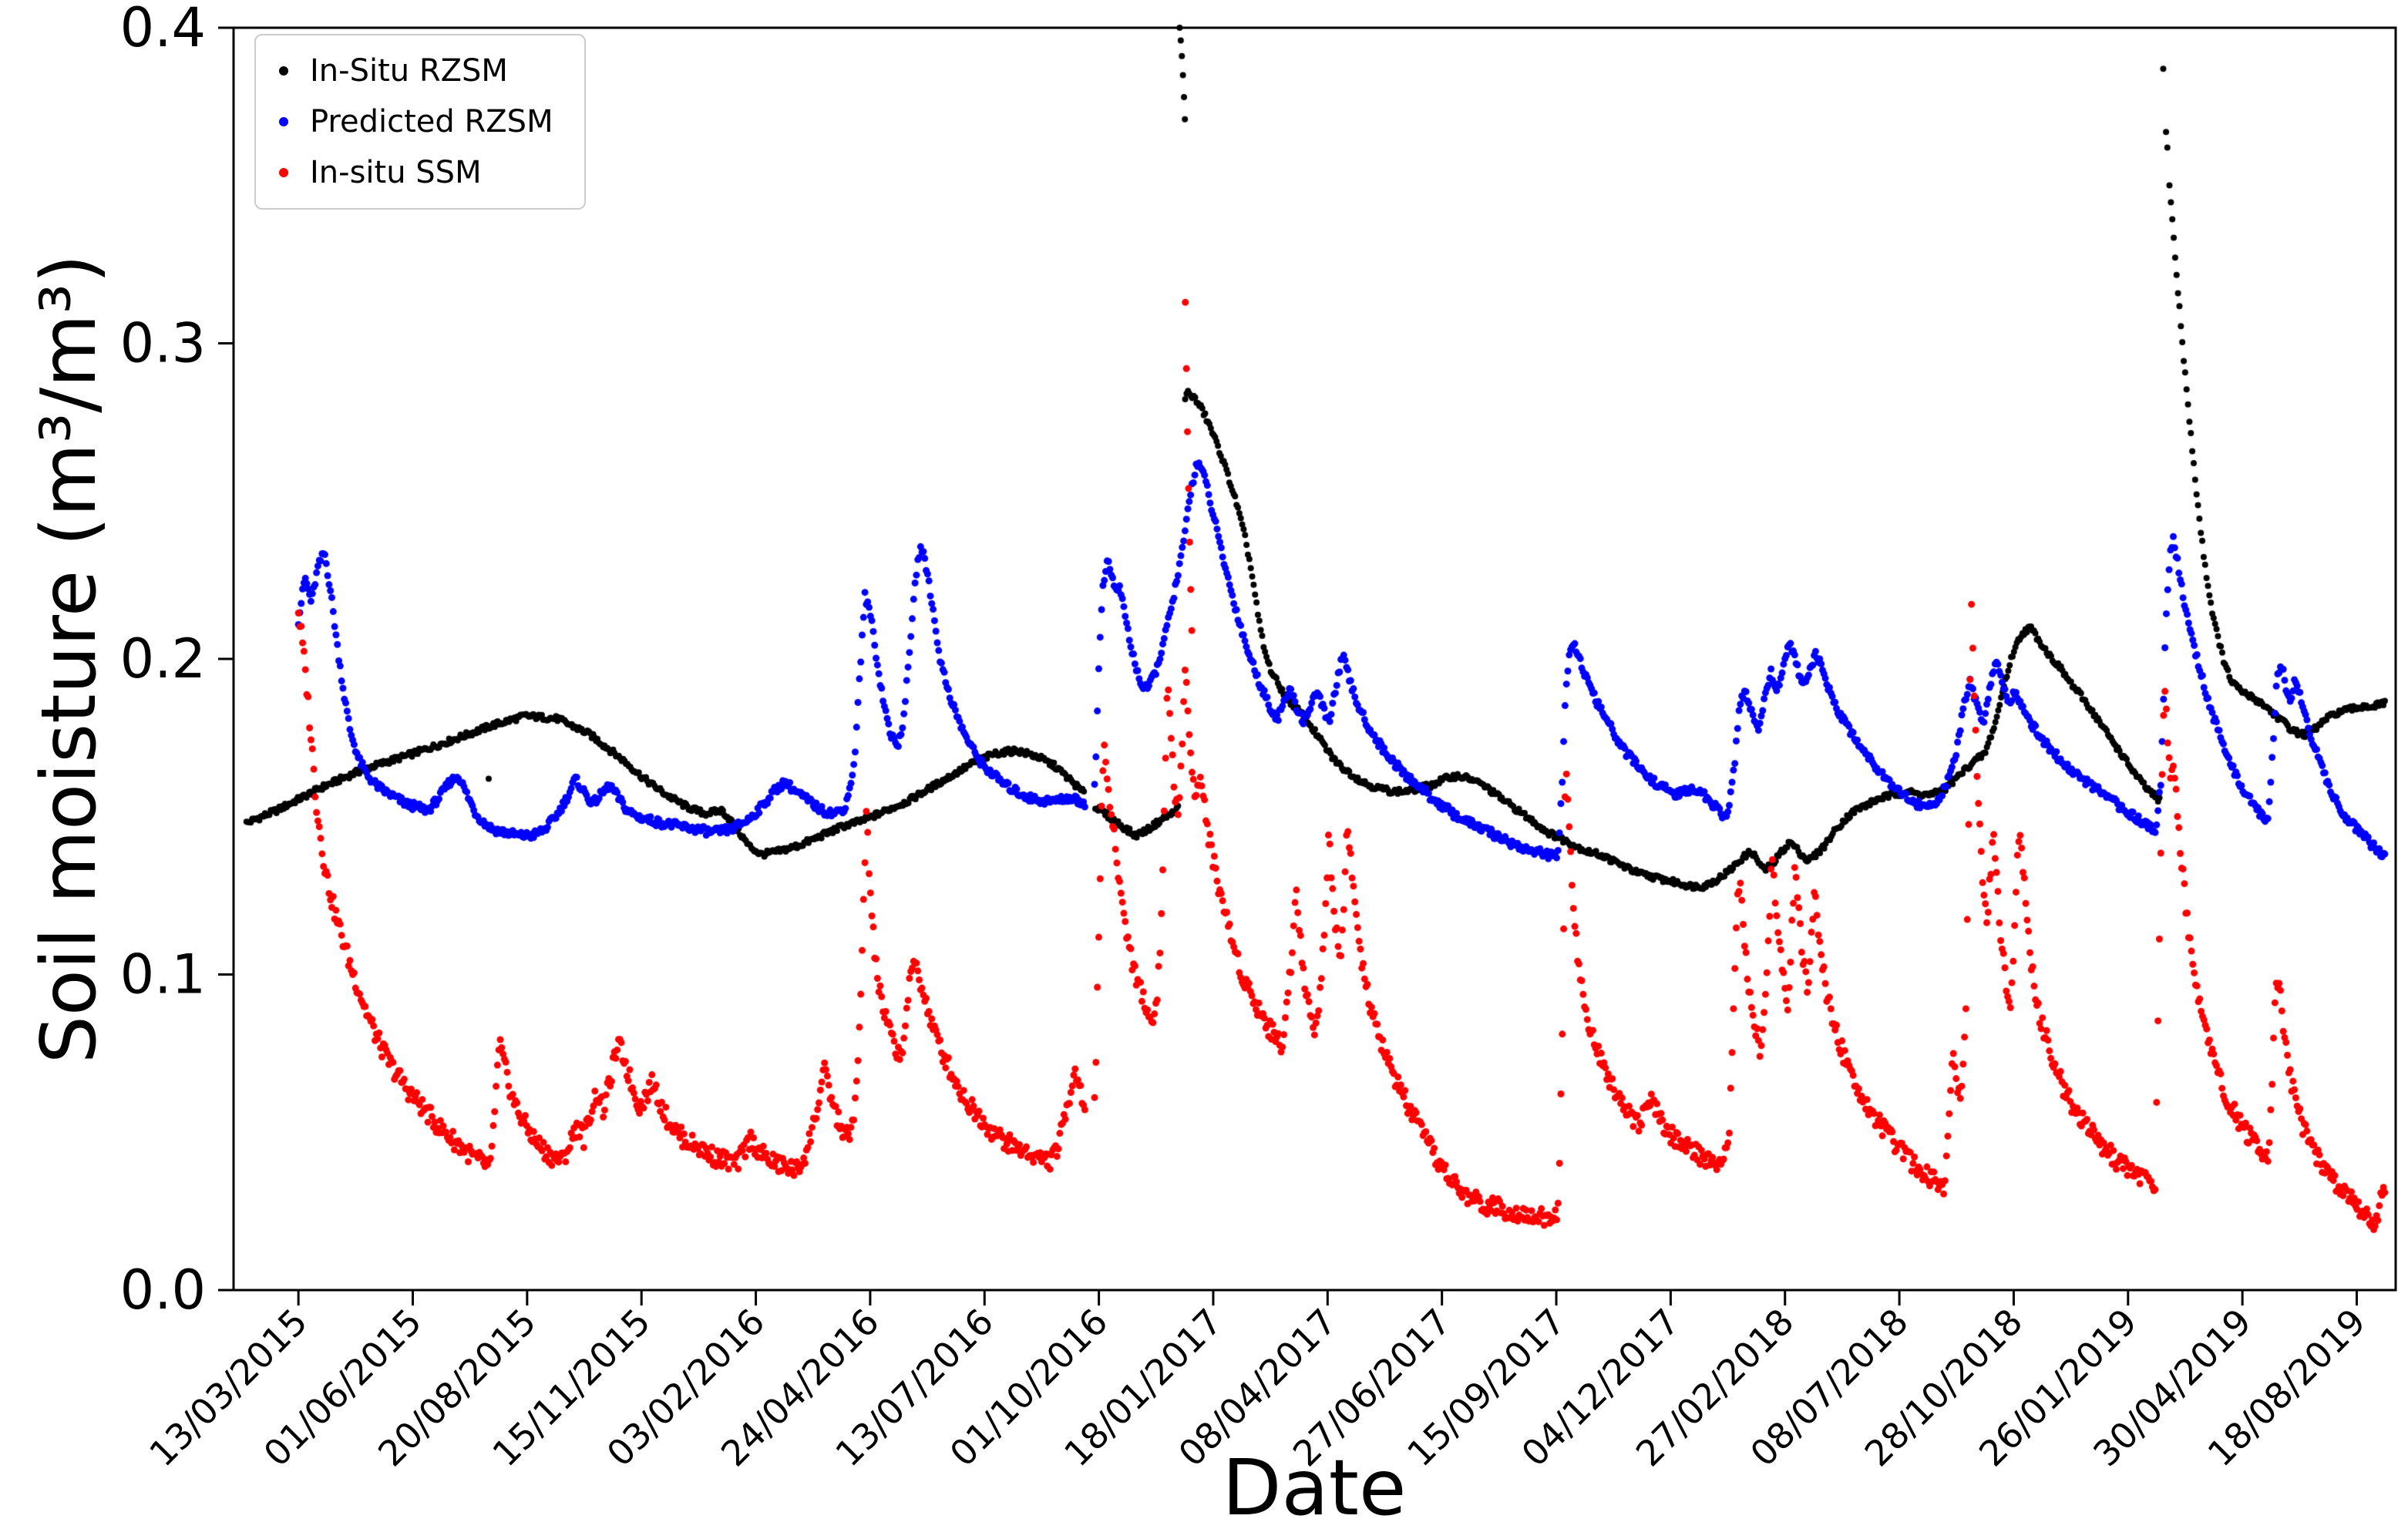 Image resolution: width=2408 pixels, height=1539 pixels. I want to click on y-tick-label: 0.0, so click(163, 1290).